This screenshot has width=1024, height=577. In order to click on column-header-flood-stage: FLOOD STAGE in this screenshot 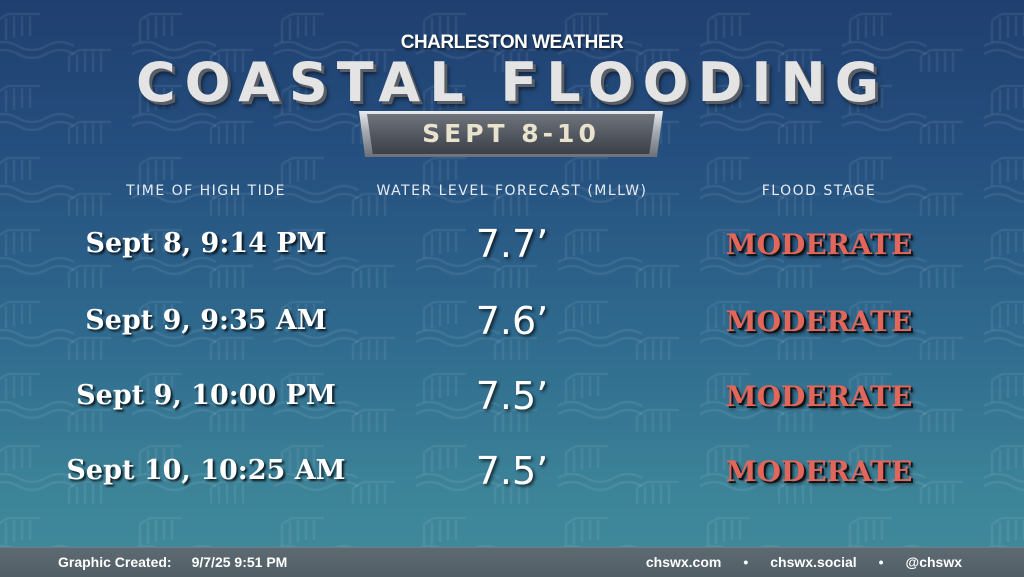, I will do `click(819, 191)`.